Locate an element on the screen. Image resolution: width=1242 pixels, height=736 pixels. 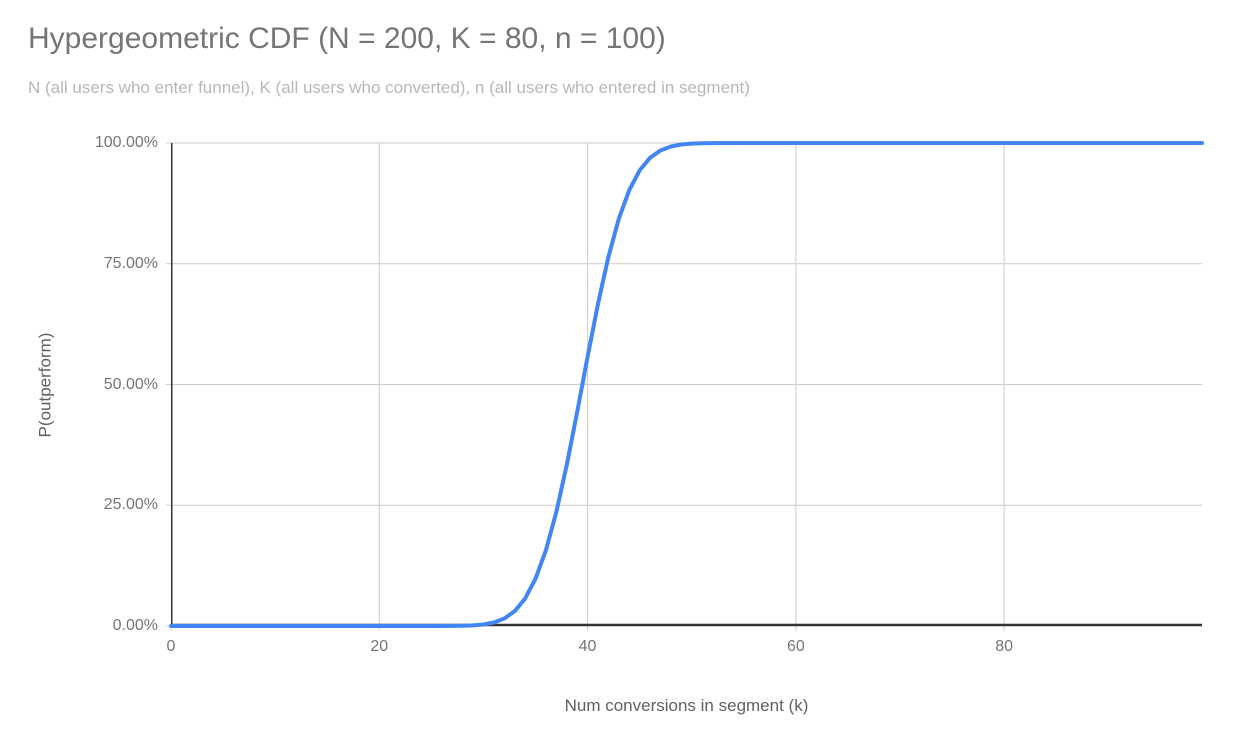
x-axis-title: Num conversions in segment (k) is located at coordinates (686, 705).